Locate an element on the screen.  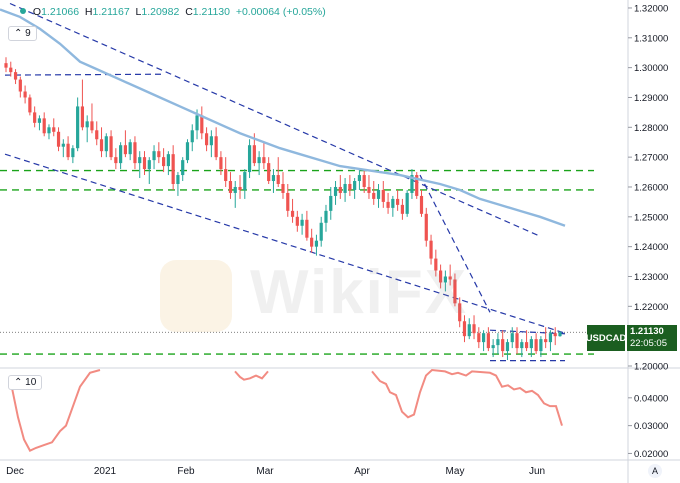
status-dot-icon is located at coordinates (23, 11).